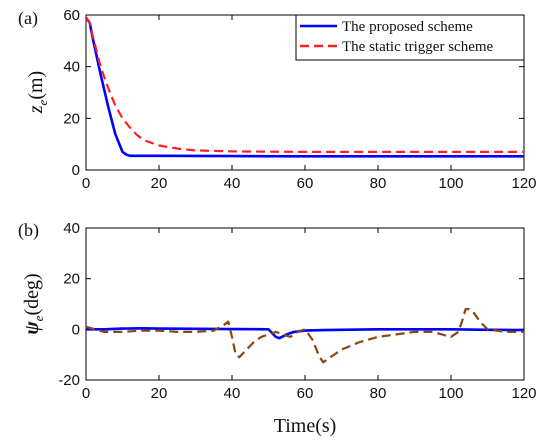 The width and height of the screenshot is (550, 443). I want to click on panel-a-ylabel-unit: (m), so click(36, 85).